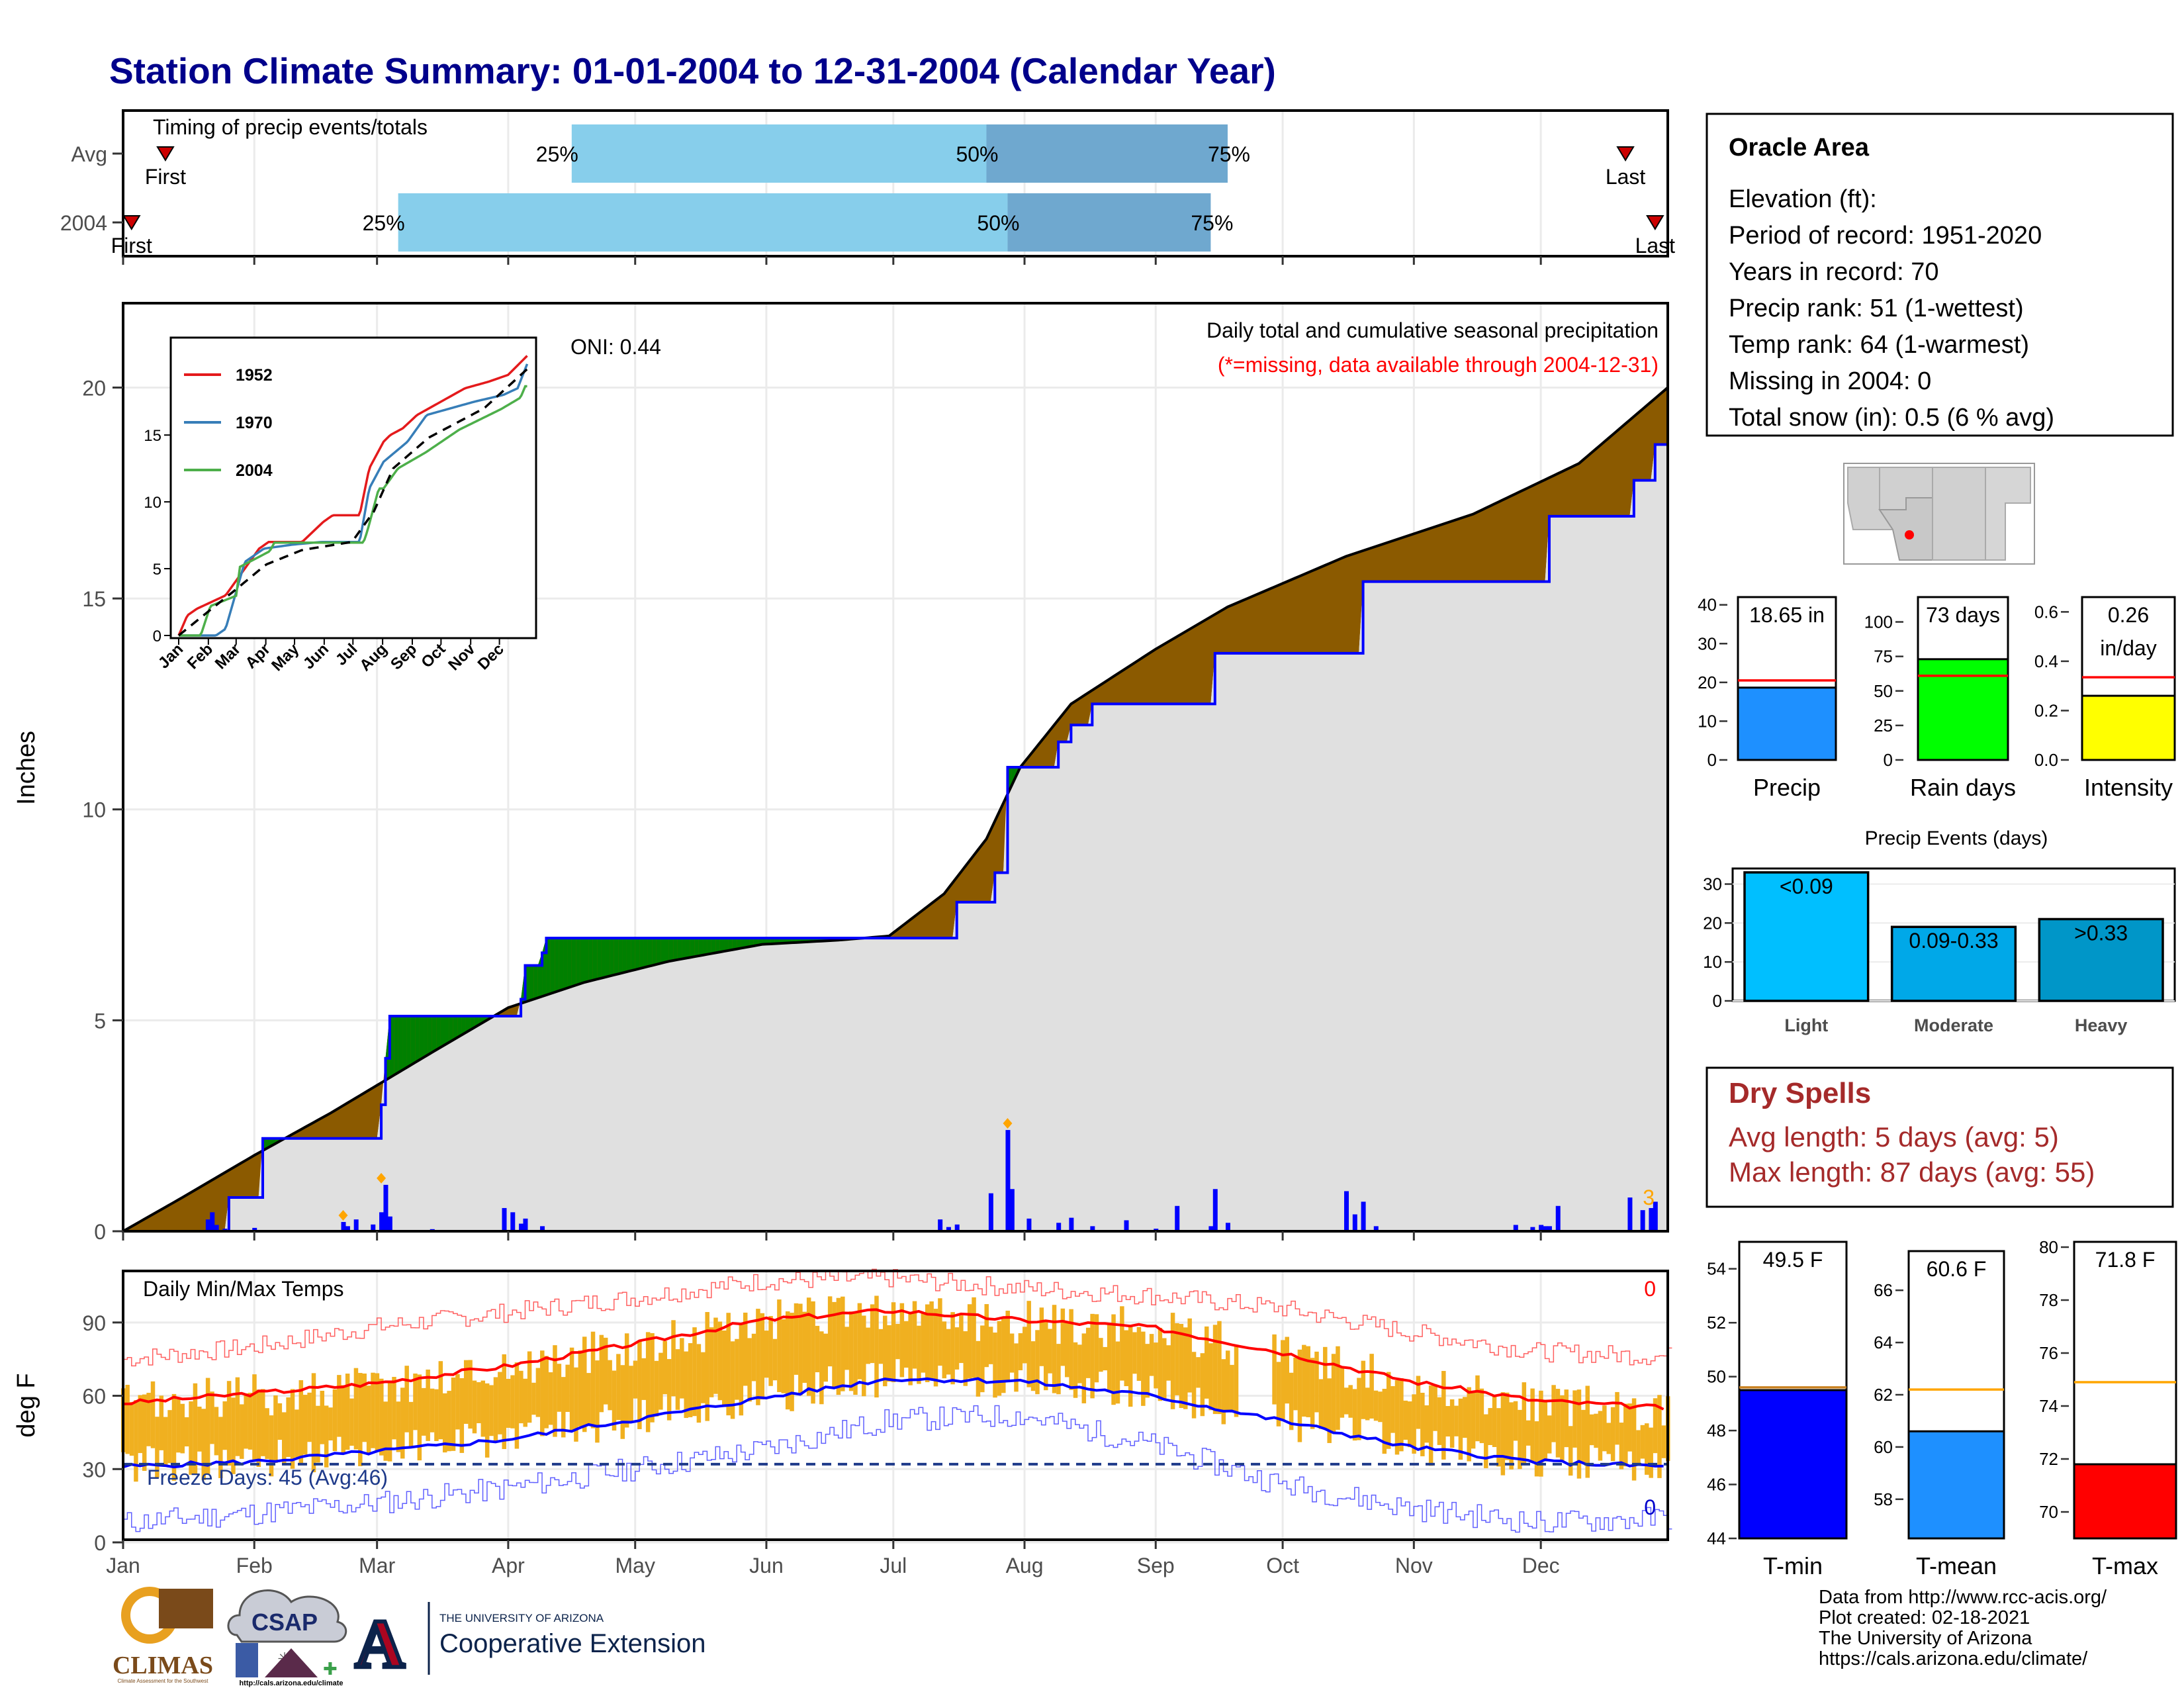  I want to click on csap-url: http://cals.arizona.edu/climate, so click(291, 1683).